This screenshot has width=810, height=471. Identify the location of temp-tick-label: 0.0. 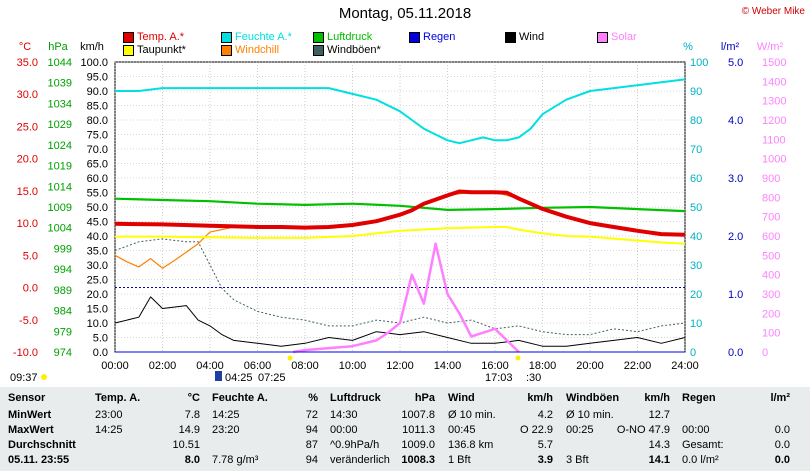
(30, 289).